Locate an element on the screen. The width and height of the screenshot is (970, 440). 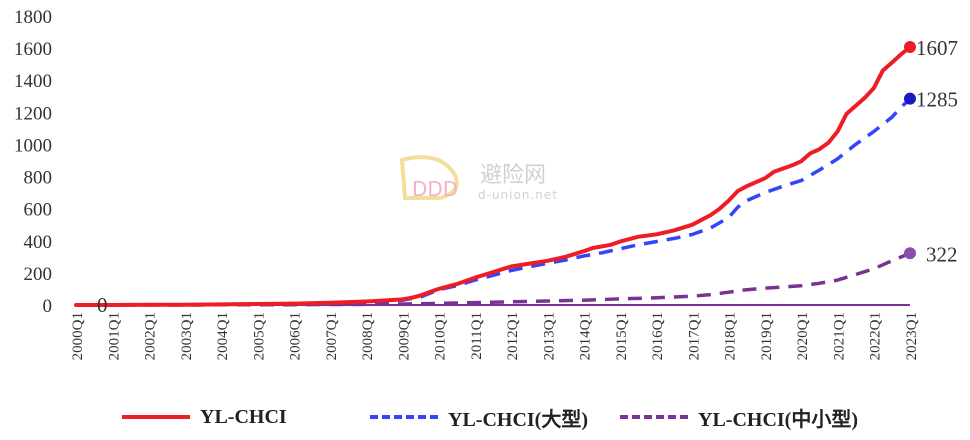
series-end-label: 322 is located at coordinates (942, 254).